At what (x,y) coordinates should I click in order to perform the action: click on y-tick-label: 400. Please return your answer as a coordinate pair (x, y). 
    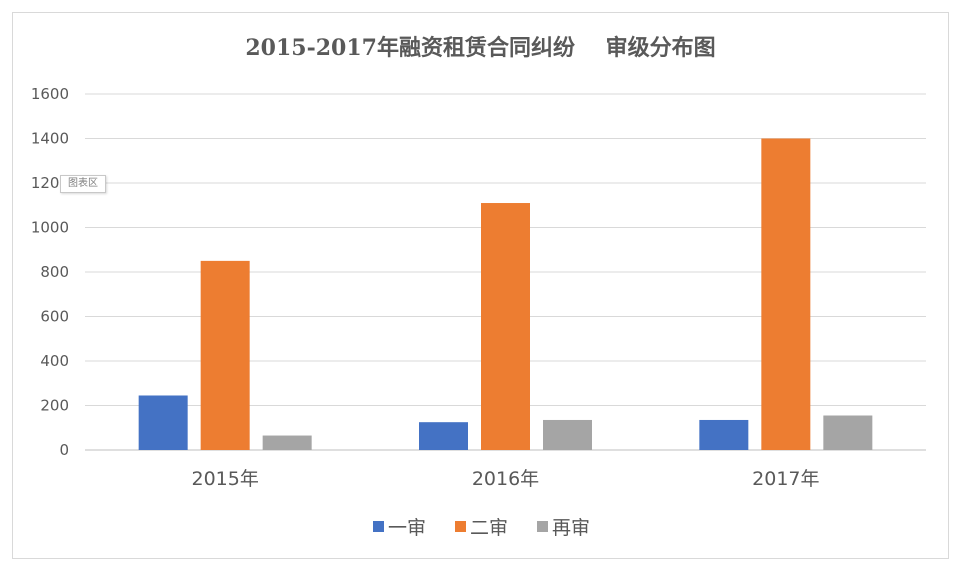
    Looking at the image, I should click on (54, 361).